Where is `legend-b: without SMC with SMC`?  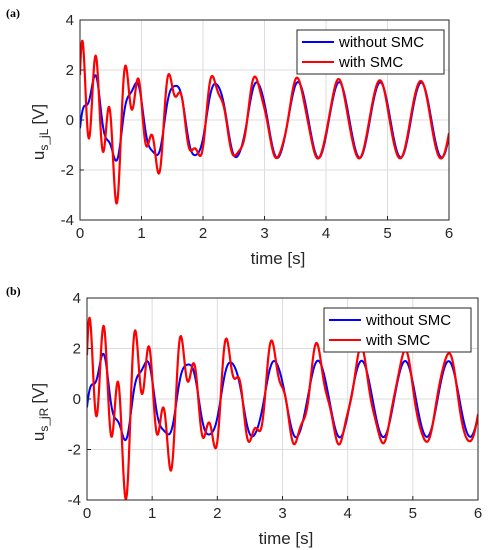 legend-b: without SMC with SMC is located at coordinates (397, 330).